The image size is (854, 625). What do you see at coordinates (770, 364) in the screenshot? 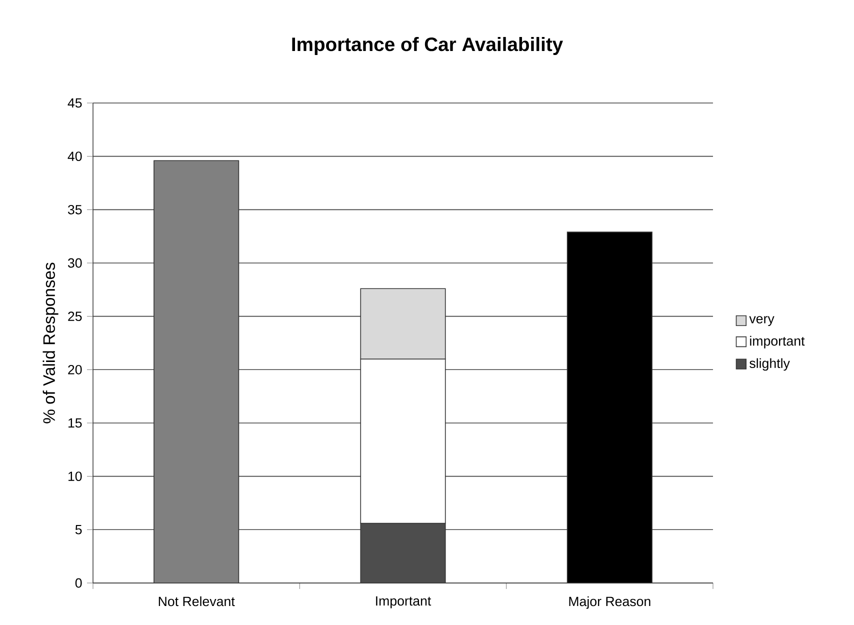
I see `legend-label: slightly` at bounding box center [770, 364].